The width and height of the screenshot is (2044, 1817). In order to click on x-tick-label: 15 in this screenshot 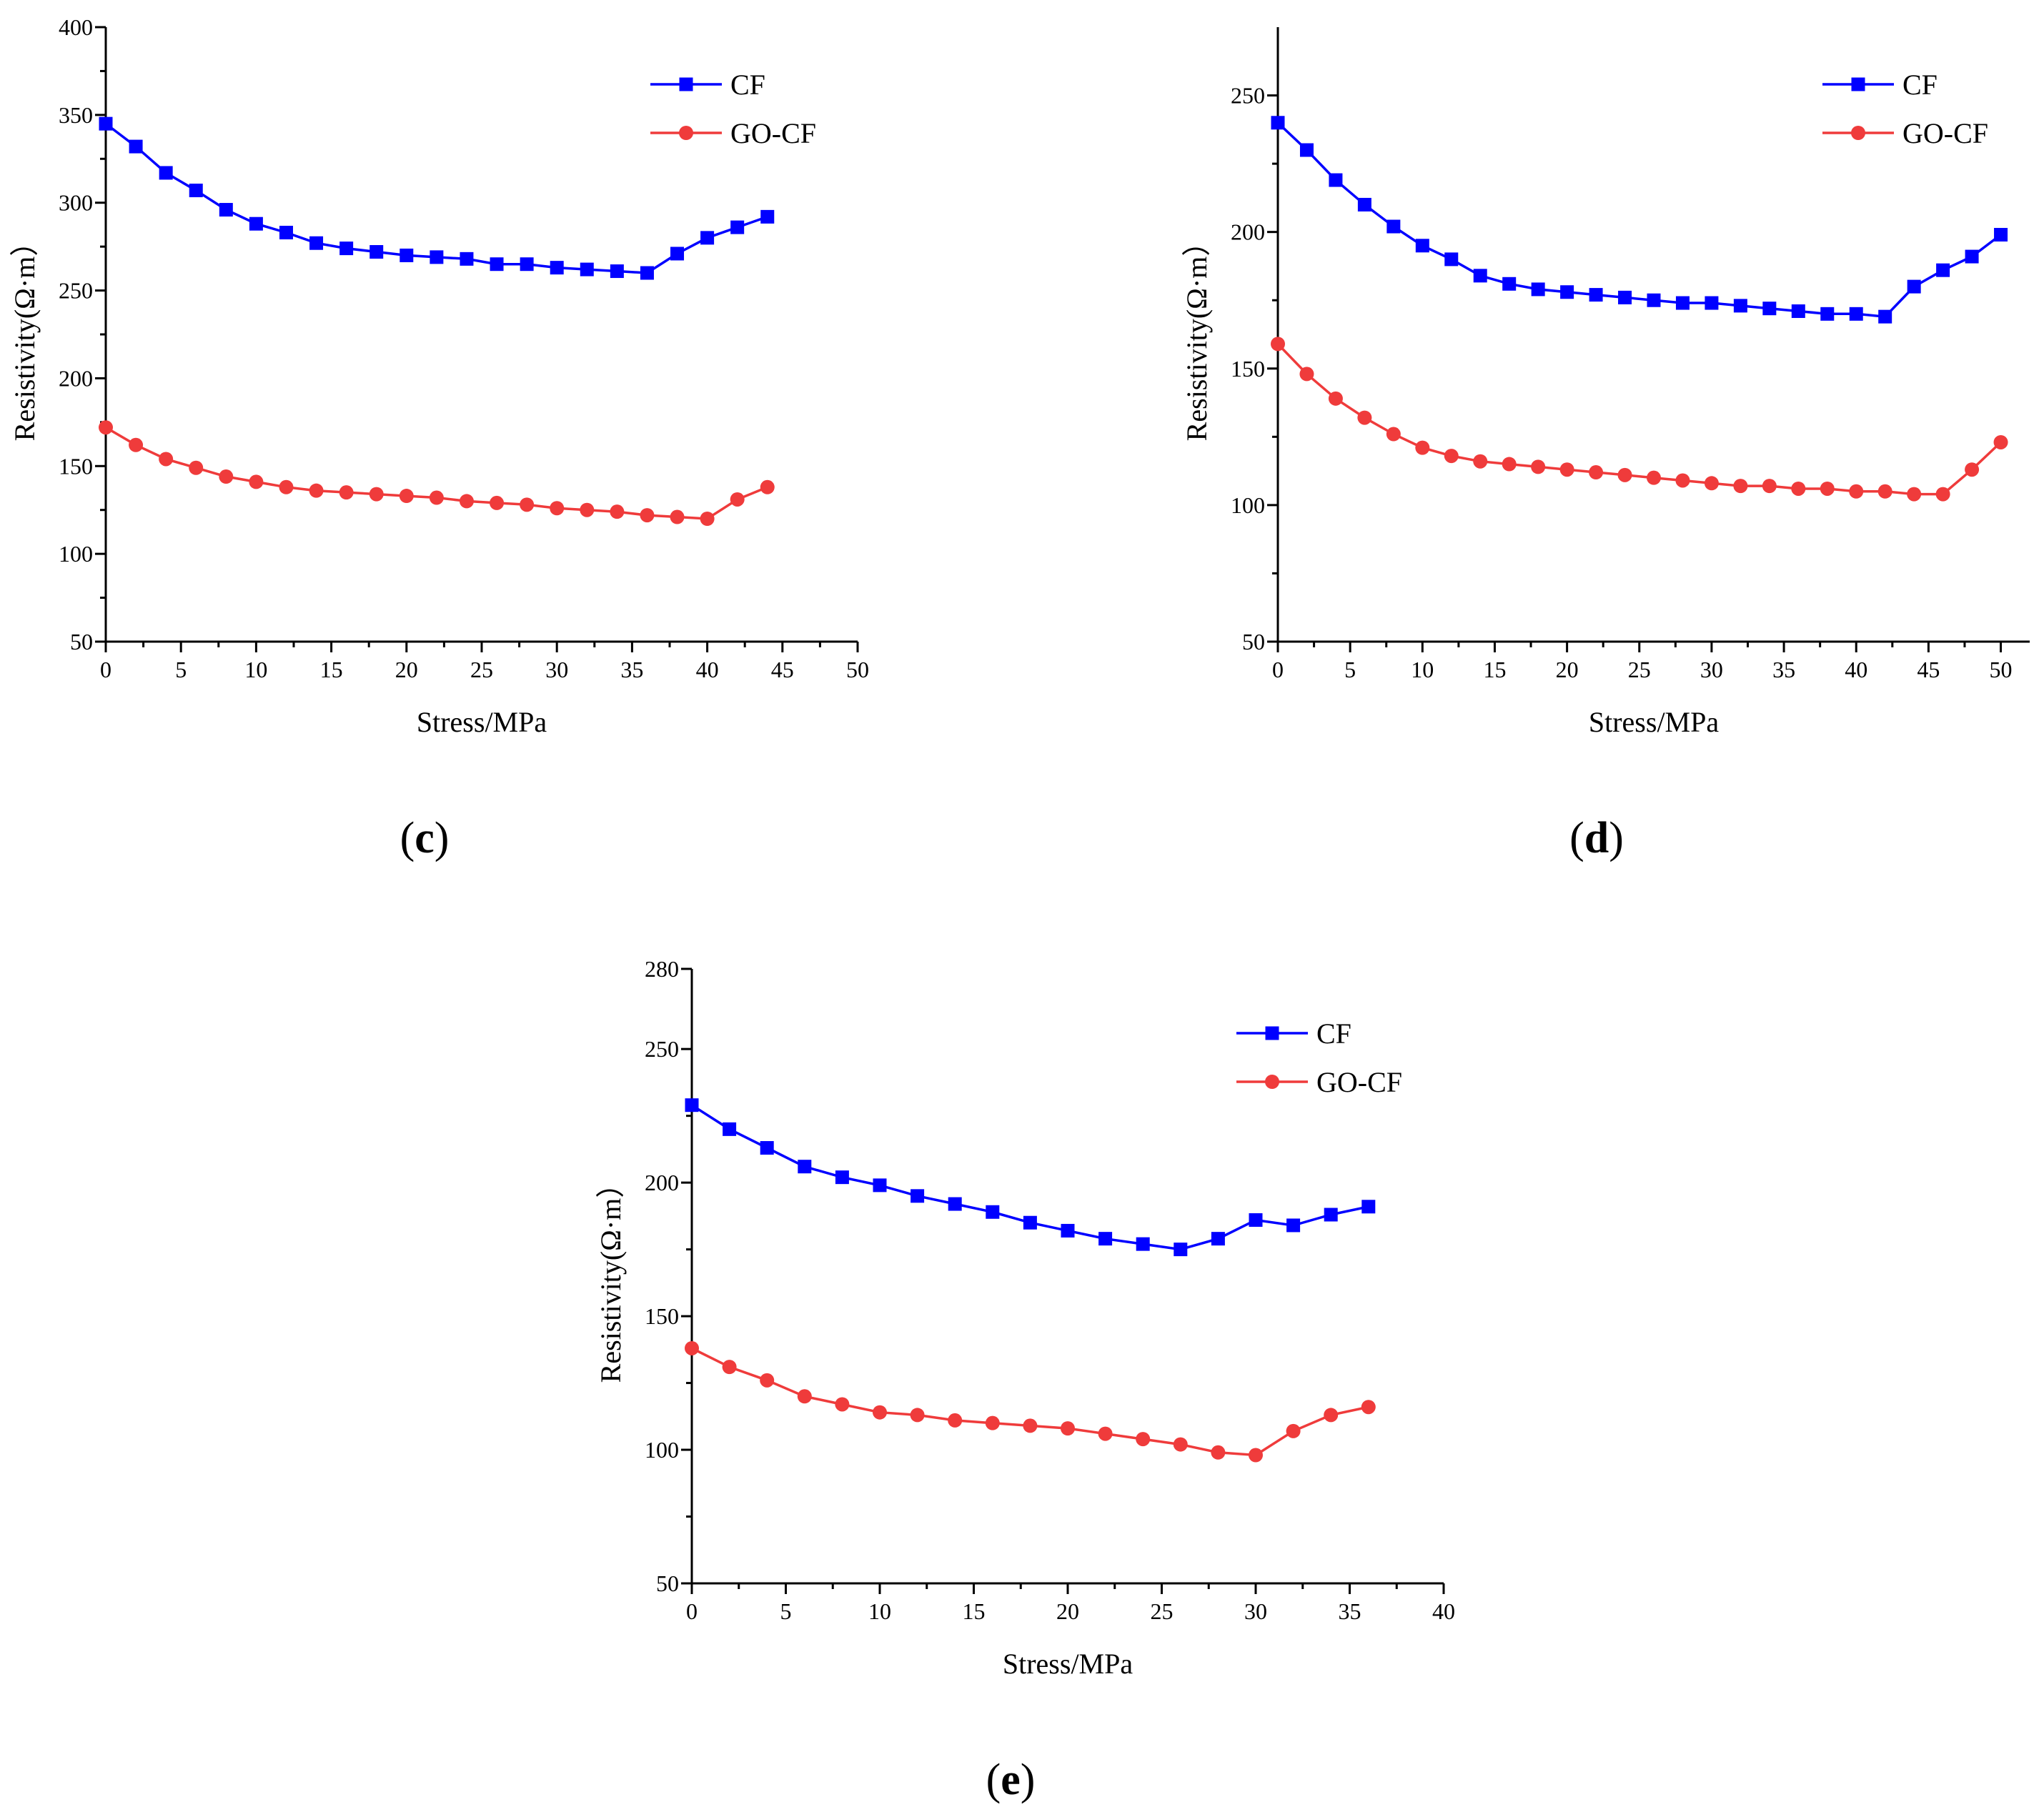, I will do `click(1494, 669)`.